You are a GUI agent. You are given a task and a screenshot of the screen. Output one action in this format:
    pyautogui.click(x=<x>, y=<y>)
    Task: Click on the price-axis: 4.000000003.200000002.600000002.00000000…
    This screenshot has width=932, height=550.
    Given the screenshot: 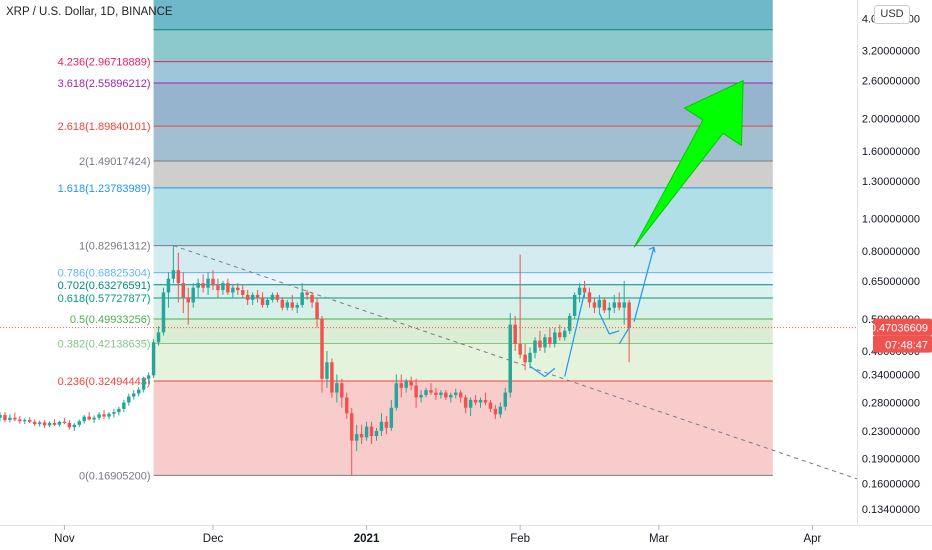 What is the action you would take?
    pyautogui.click(x=888, y=262)
    